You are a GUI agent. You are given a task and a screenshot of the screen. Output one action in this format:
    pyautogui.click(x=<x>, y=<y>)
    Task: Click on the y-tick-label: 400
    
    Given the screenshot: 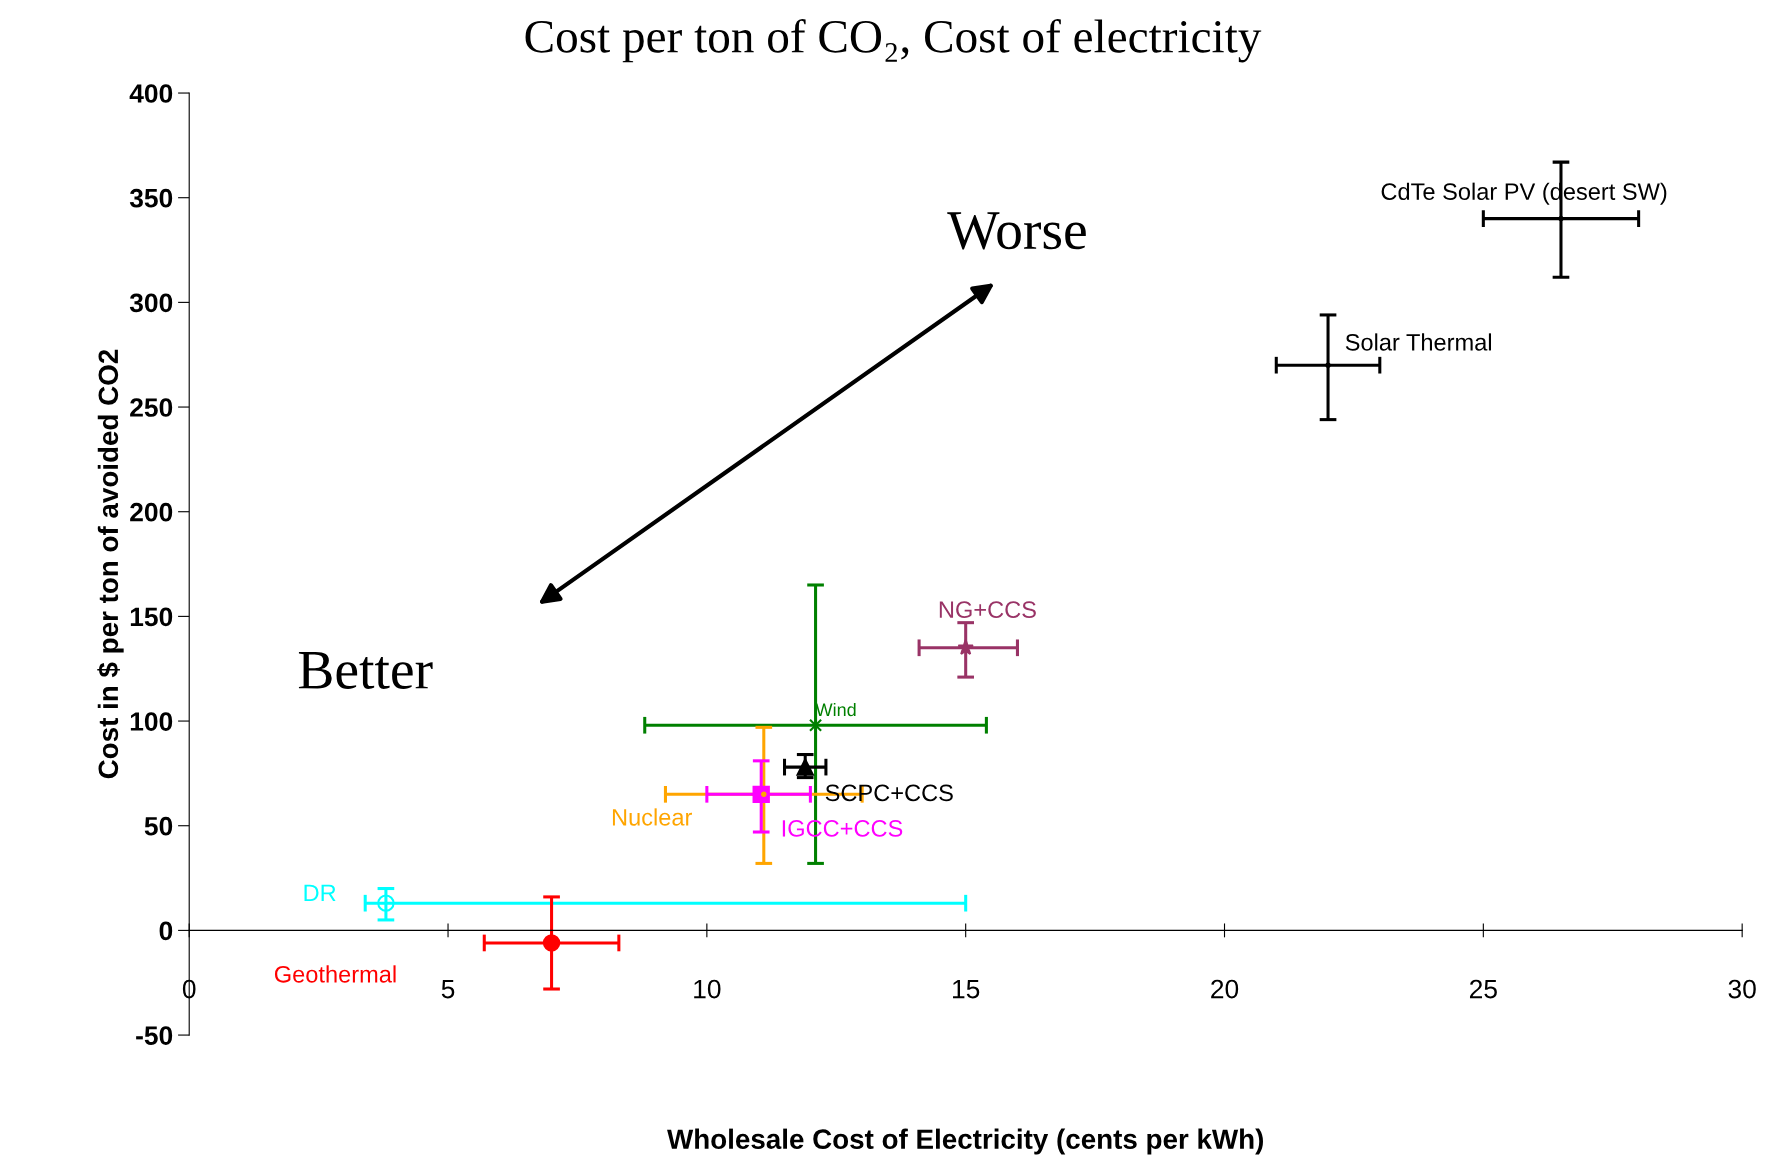 What is the action you would take?
    pyautogui.click(x=151, y=93)
    